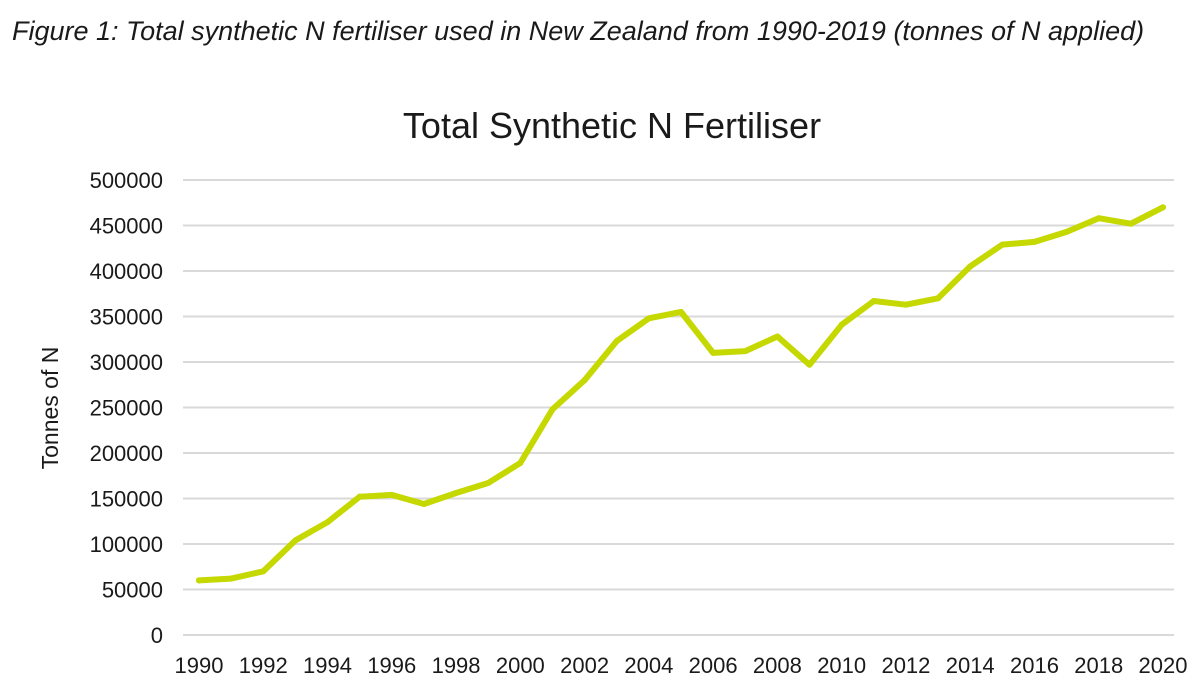 The width and height of the screenshot is (1200, 688). Describe the element at coordinates (777, 665) in the screenshot. I see `x-tick-label: 2008` at that location.